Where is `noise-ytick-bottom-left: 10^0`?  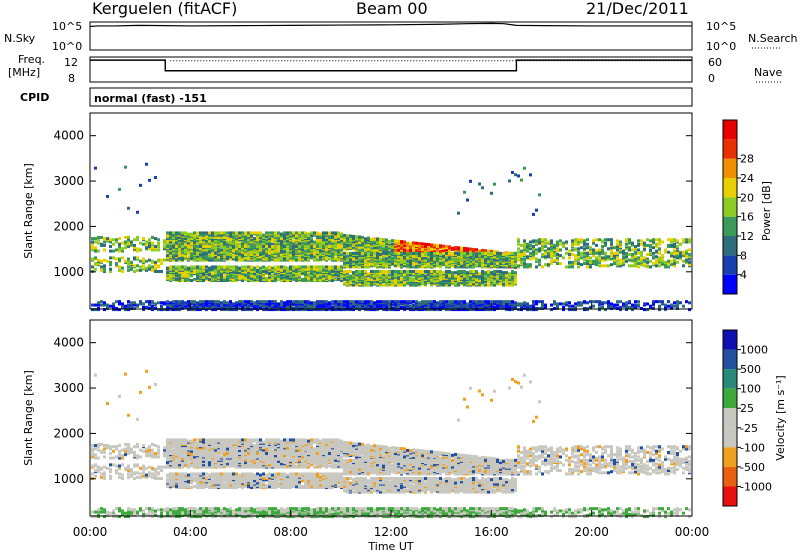
noise-ytick-bottom-left: 10^0 is located at coordinates (67, 46).